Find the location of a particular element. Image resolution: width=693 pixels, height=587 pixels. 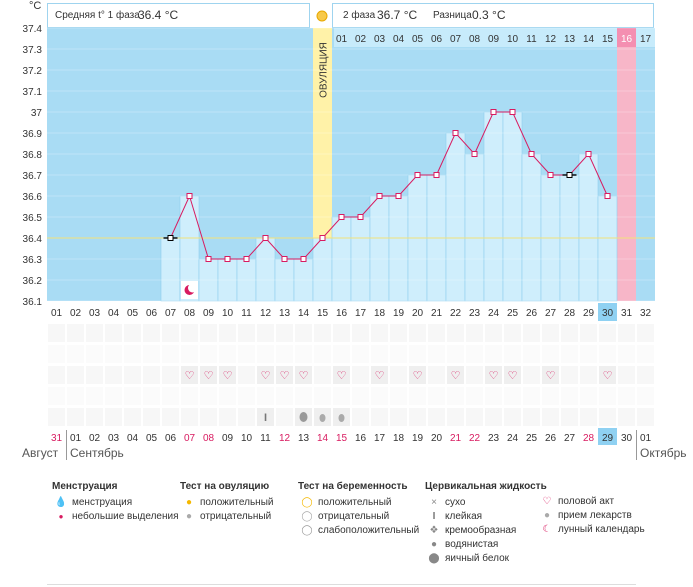

calendar-date-label: 21 is located at coordinates (456, 438).